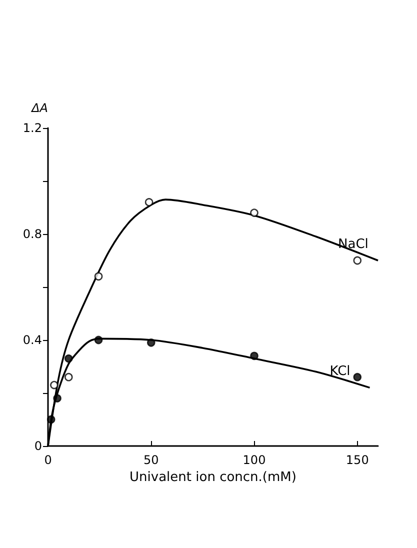  Describe the element at coordinates (39, 108) in the screenshot. I see `y-axis-title: ΔA` at that location.